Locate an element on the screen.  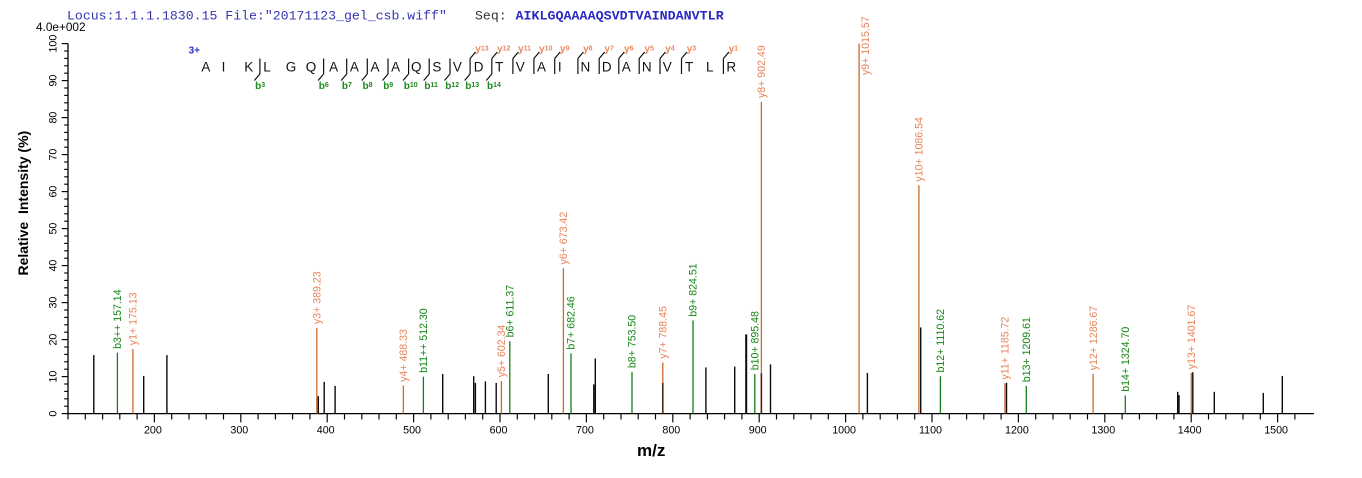
svg-text: b14+ 1324.70 is located at coordinates (1126, 359).